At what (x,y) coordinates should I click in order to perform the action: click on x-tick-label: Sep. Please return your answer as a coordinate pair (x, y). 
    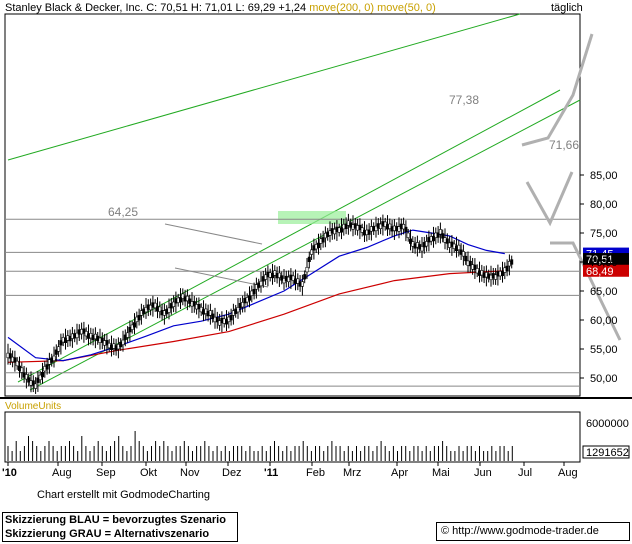
    Looking at the image, I should click on (106, 473).